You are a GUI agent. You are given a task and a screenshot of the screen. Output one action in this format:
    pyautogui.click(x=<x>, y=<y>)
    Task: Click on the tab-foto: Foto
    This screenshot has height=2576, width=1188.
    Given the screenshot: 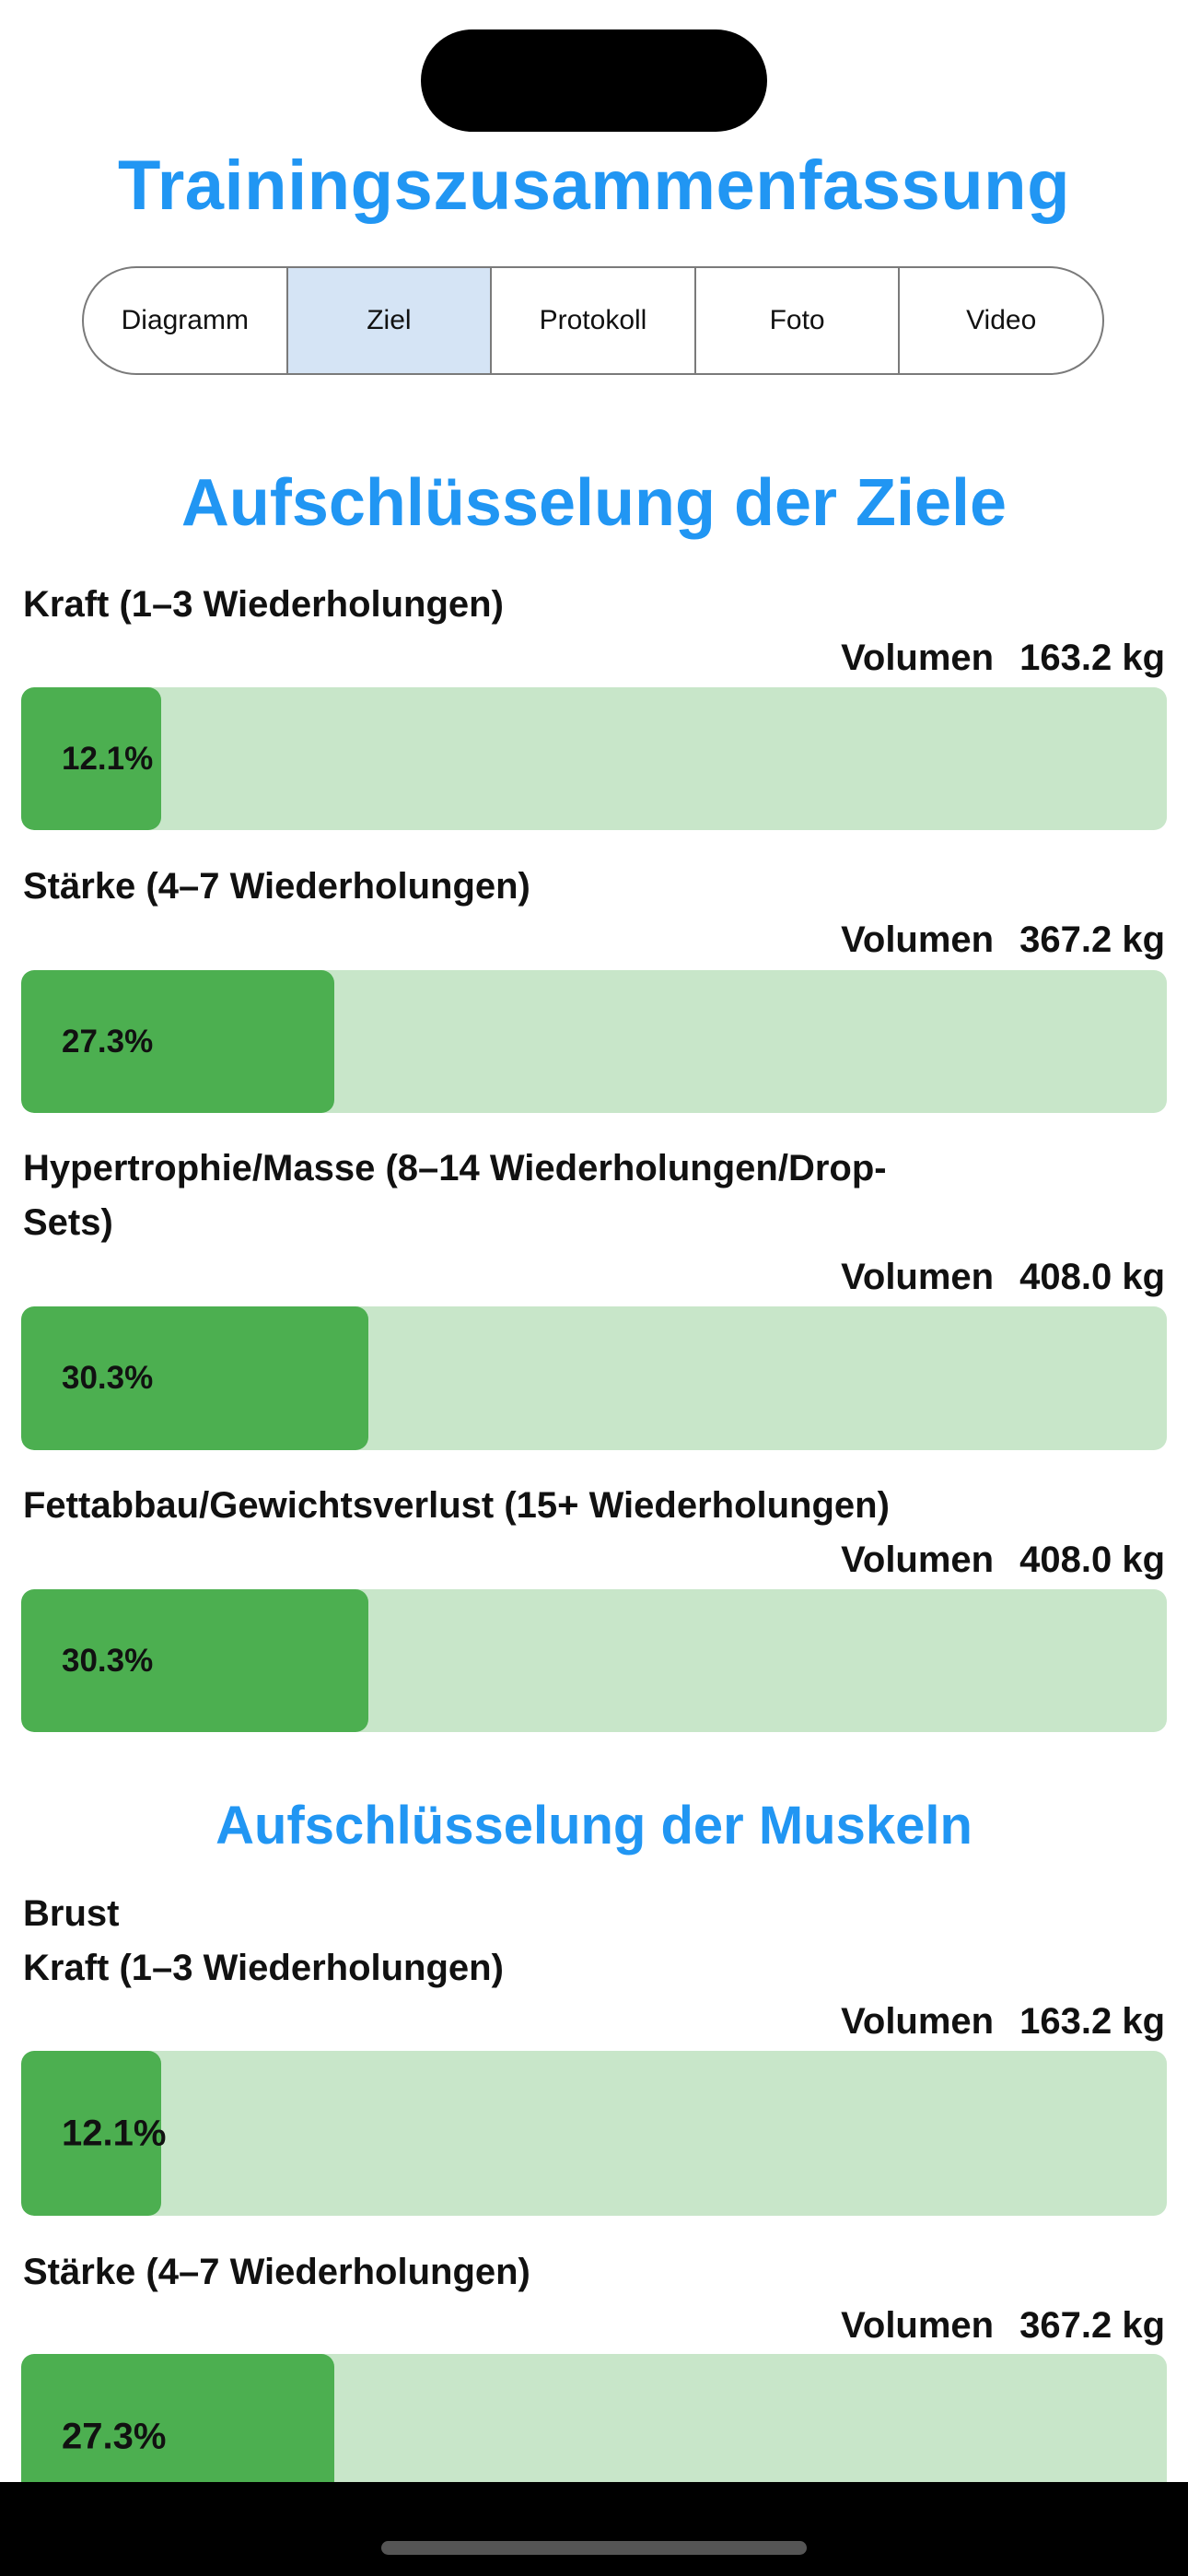 What is the action you would take?
    pyautogui.click(x=796, y=320)
    